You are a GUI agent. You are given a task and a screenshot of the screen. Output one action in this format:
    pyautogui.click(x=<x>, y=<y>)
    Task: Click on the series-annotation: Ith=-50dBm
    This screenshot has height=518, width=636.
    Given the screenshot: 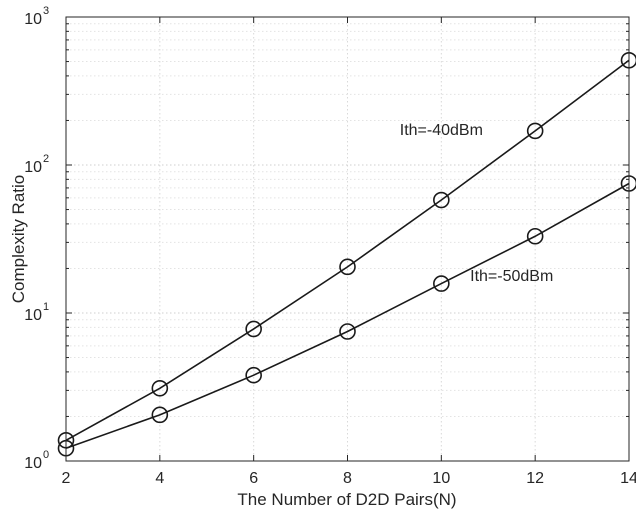 What is the action you would take?
    pyautogui.click(x=511, y=276)
    